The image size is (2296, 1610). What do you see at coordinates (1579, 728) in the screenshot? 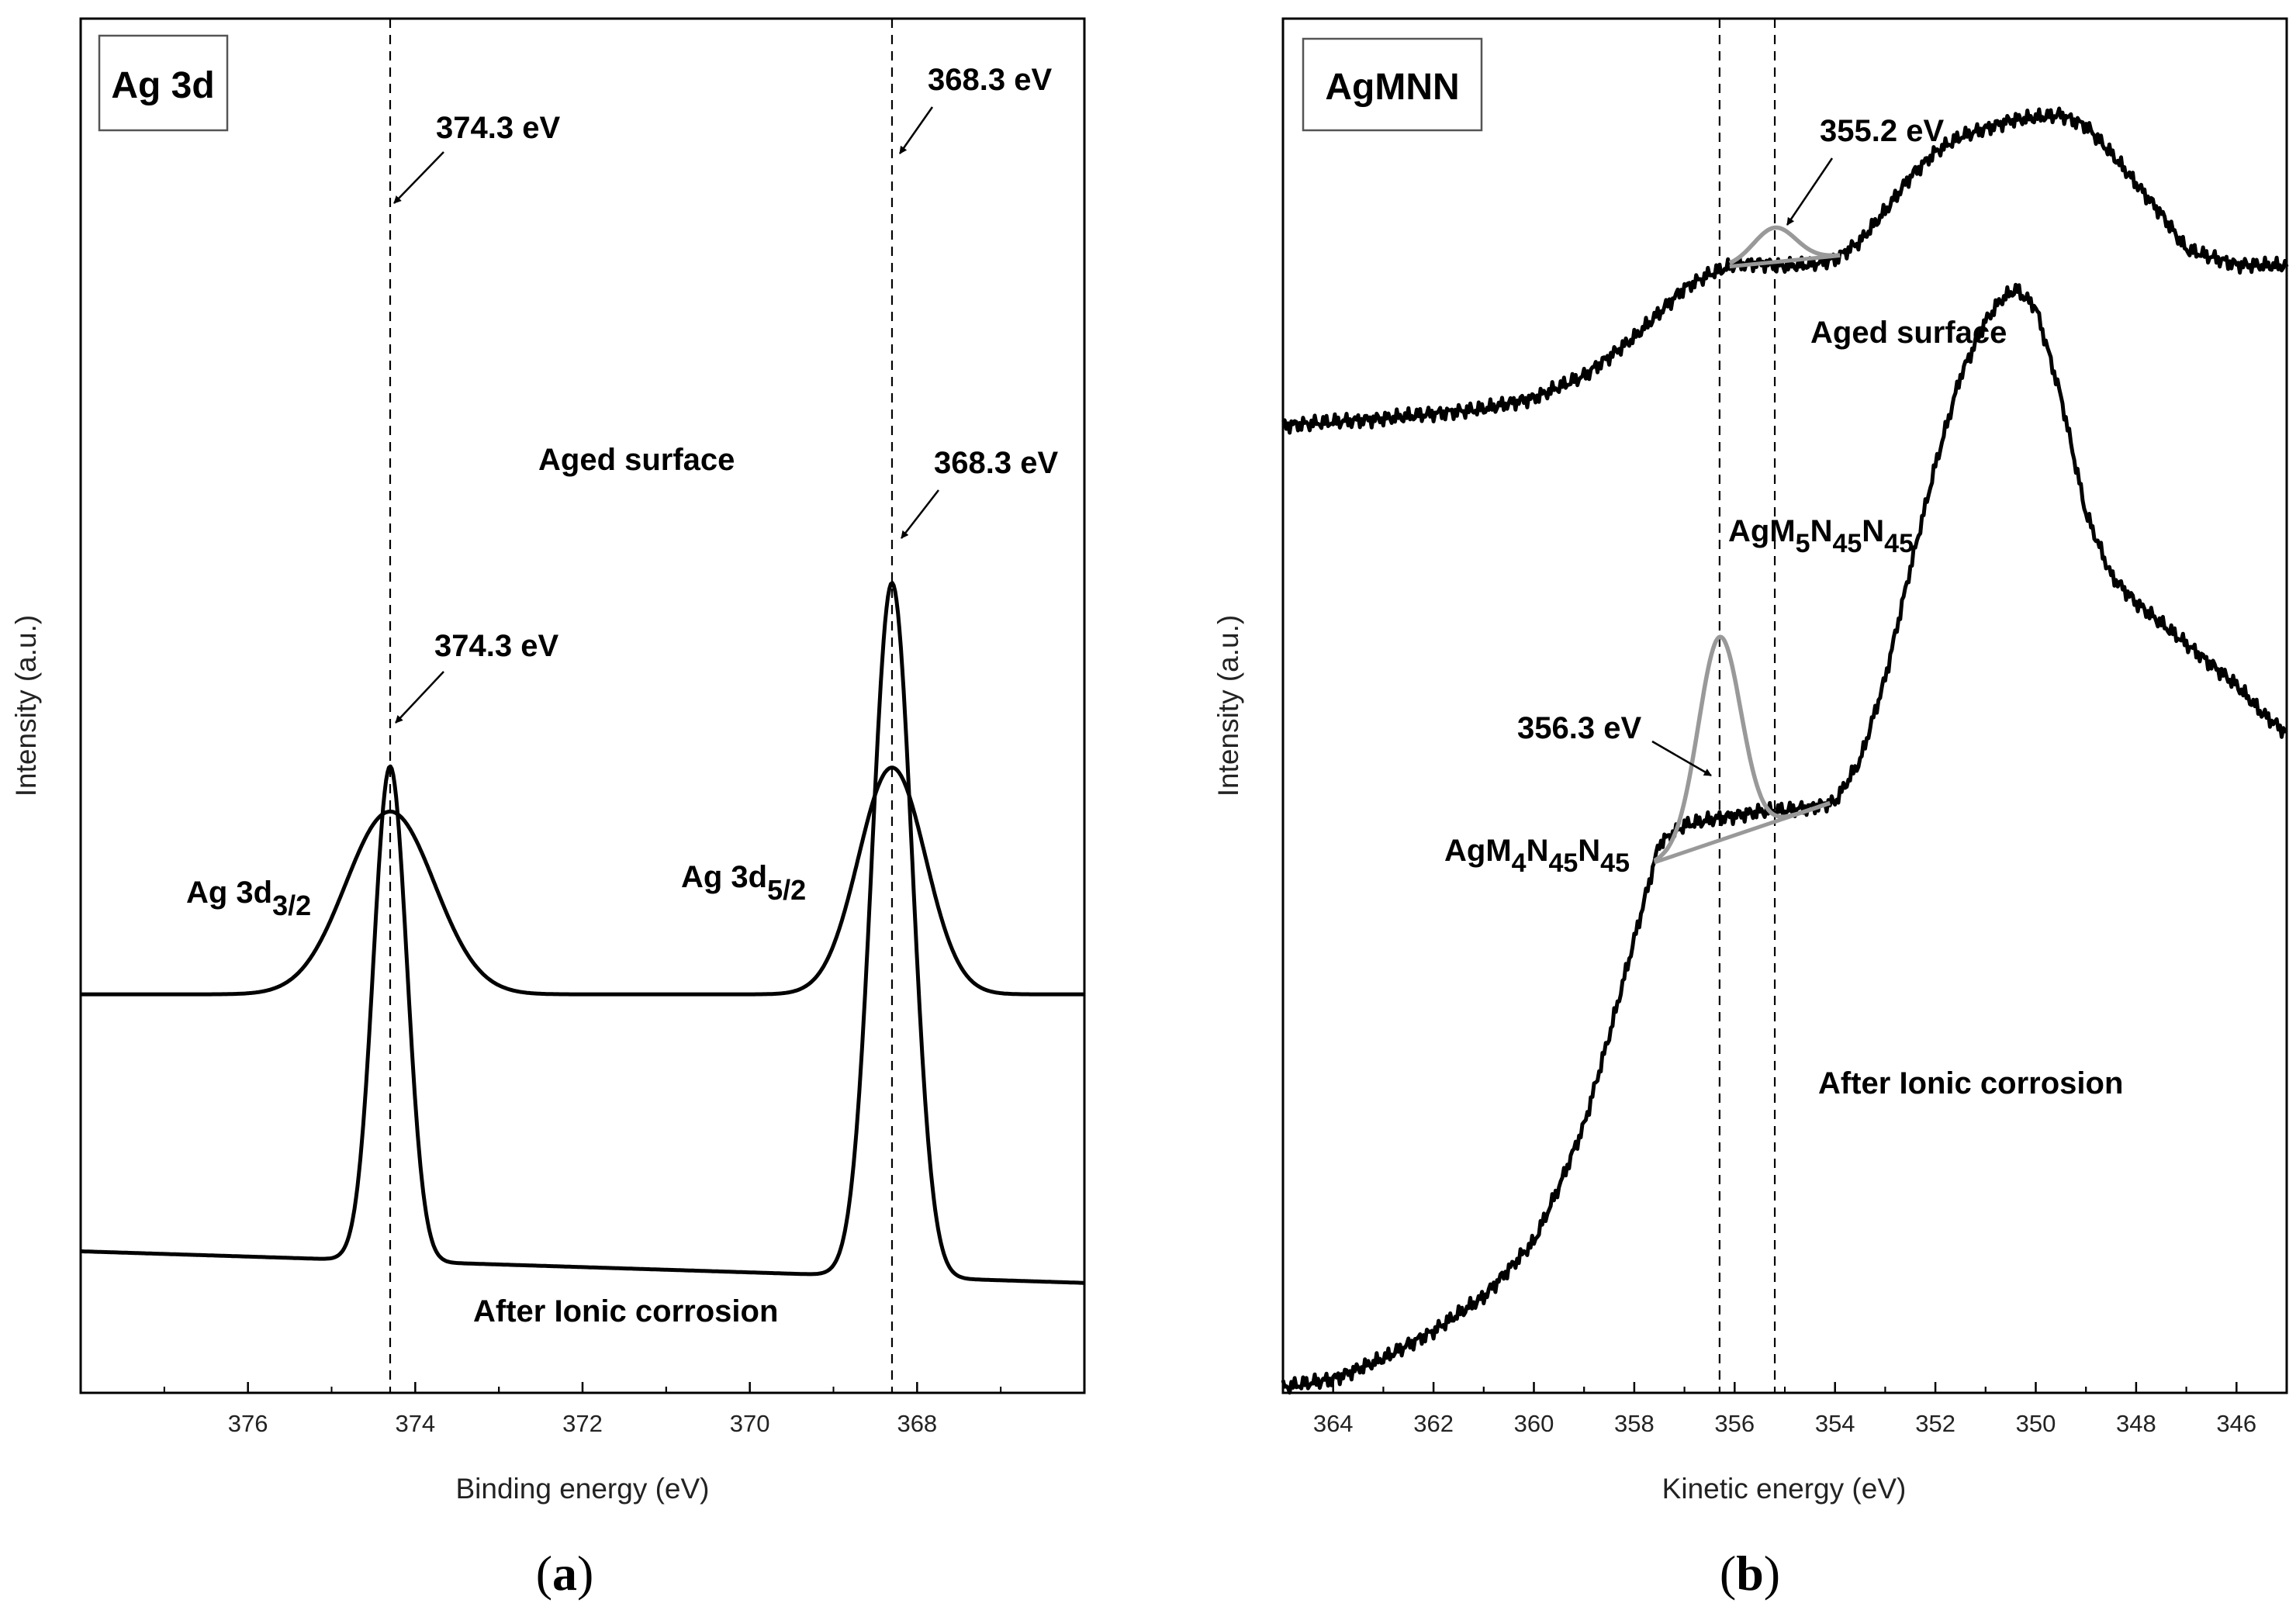
I see `panel-b-corr-peak-label: 356.3 eV` at bounding box center [1579, 728].